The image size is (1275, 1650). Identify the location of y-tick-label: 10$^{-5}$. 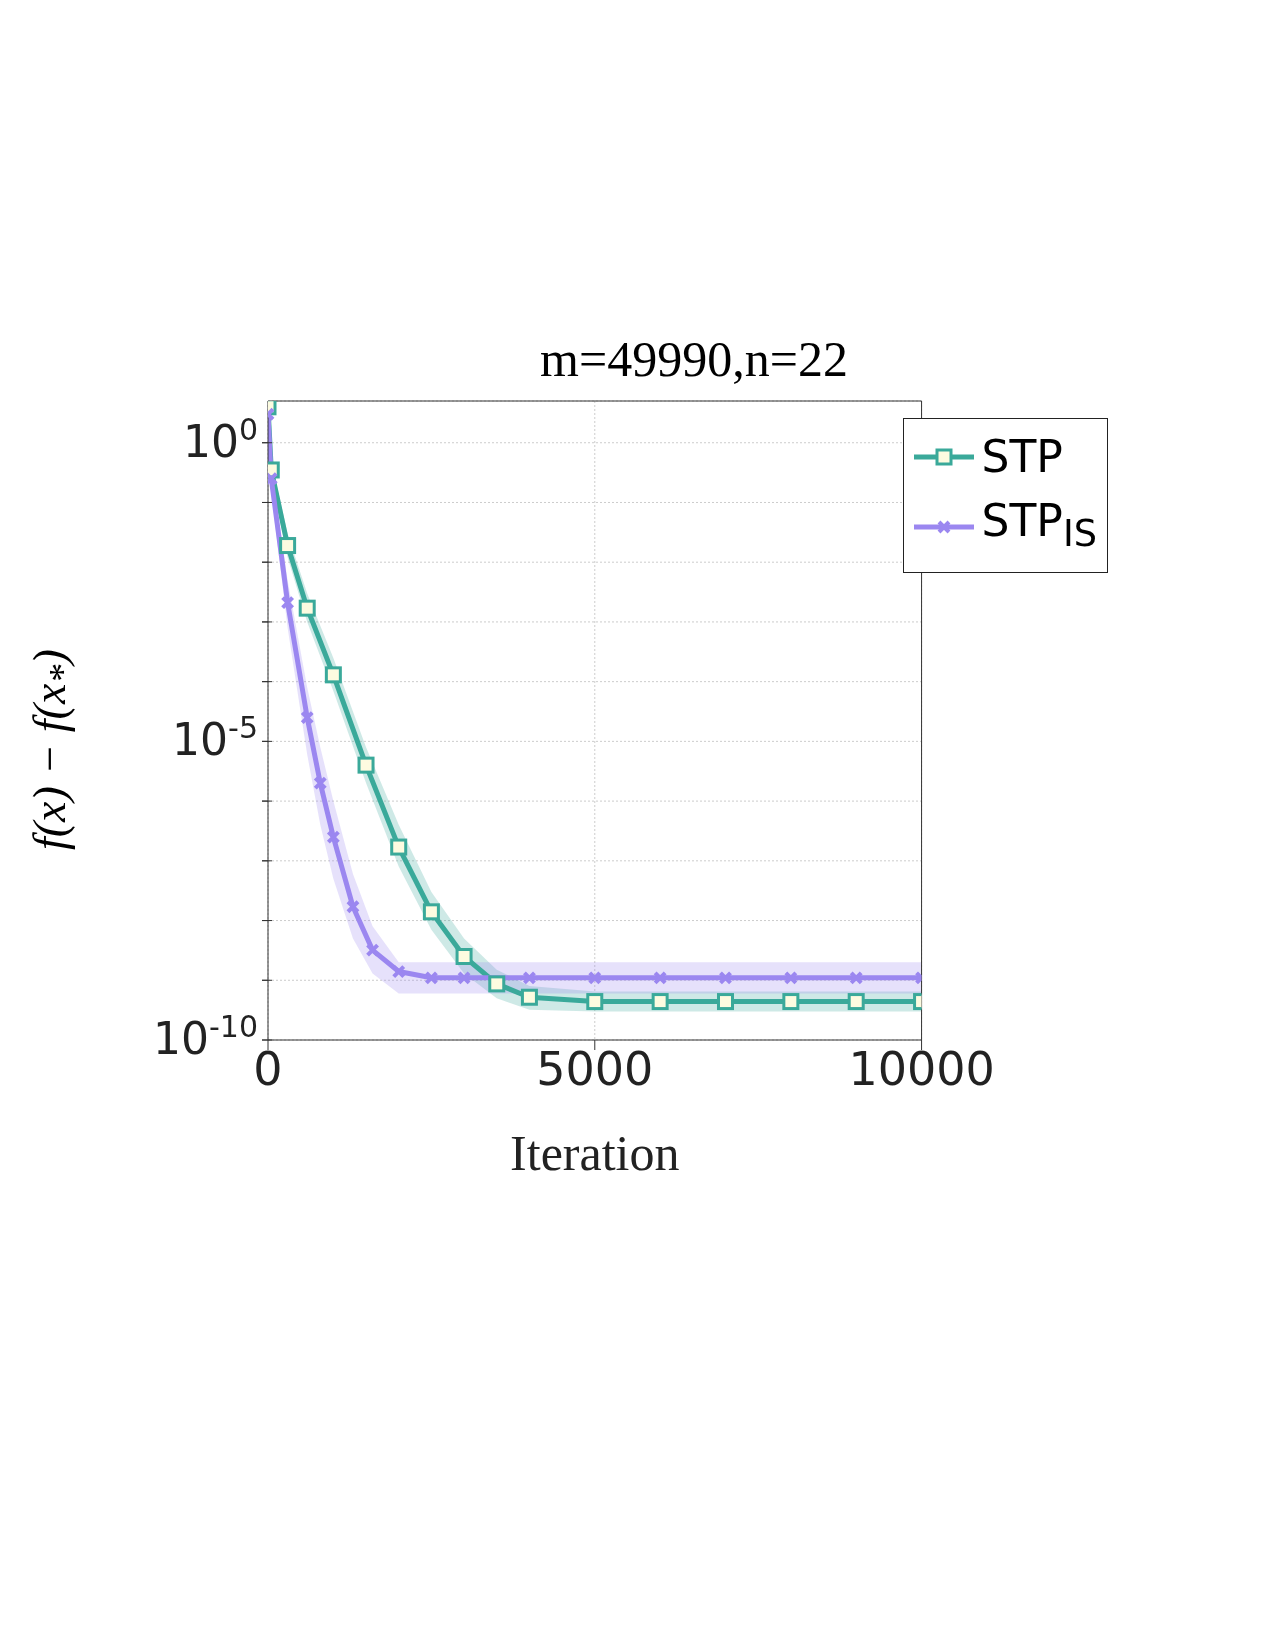
(215, 737).